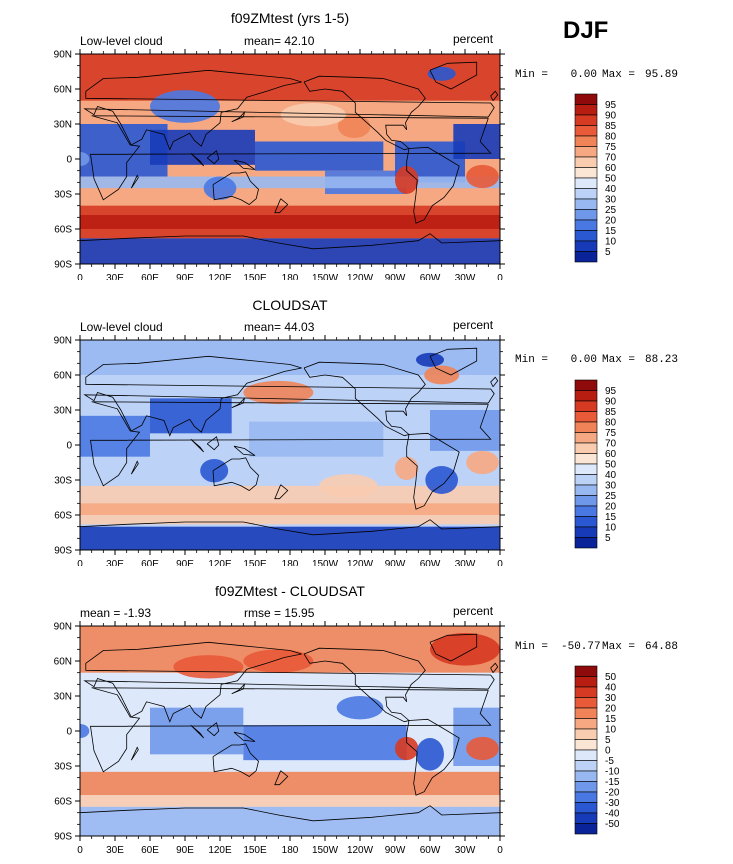 This screenshot has width=733, height=864. What do you see at coordinates (612, 793) in the screenshot?
I see `colorbar-label: -20` at bounding box center [612, 793].